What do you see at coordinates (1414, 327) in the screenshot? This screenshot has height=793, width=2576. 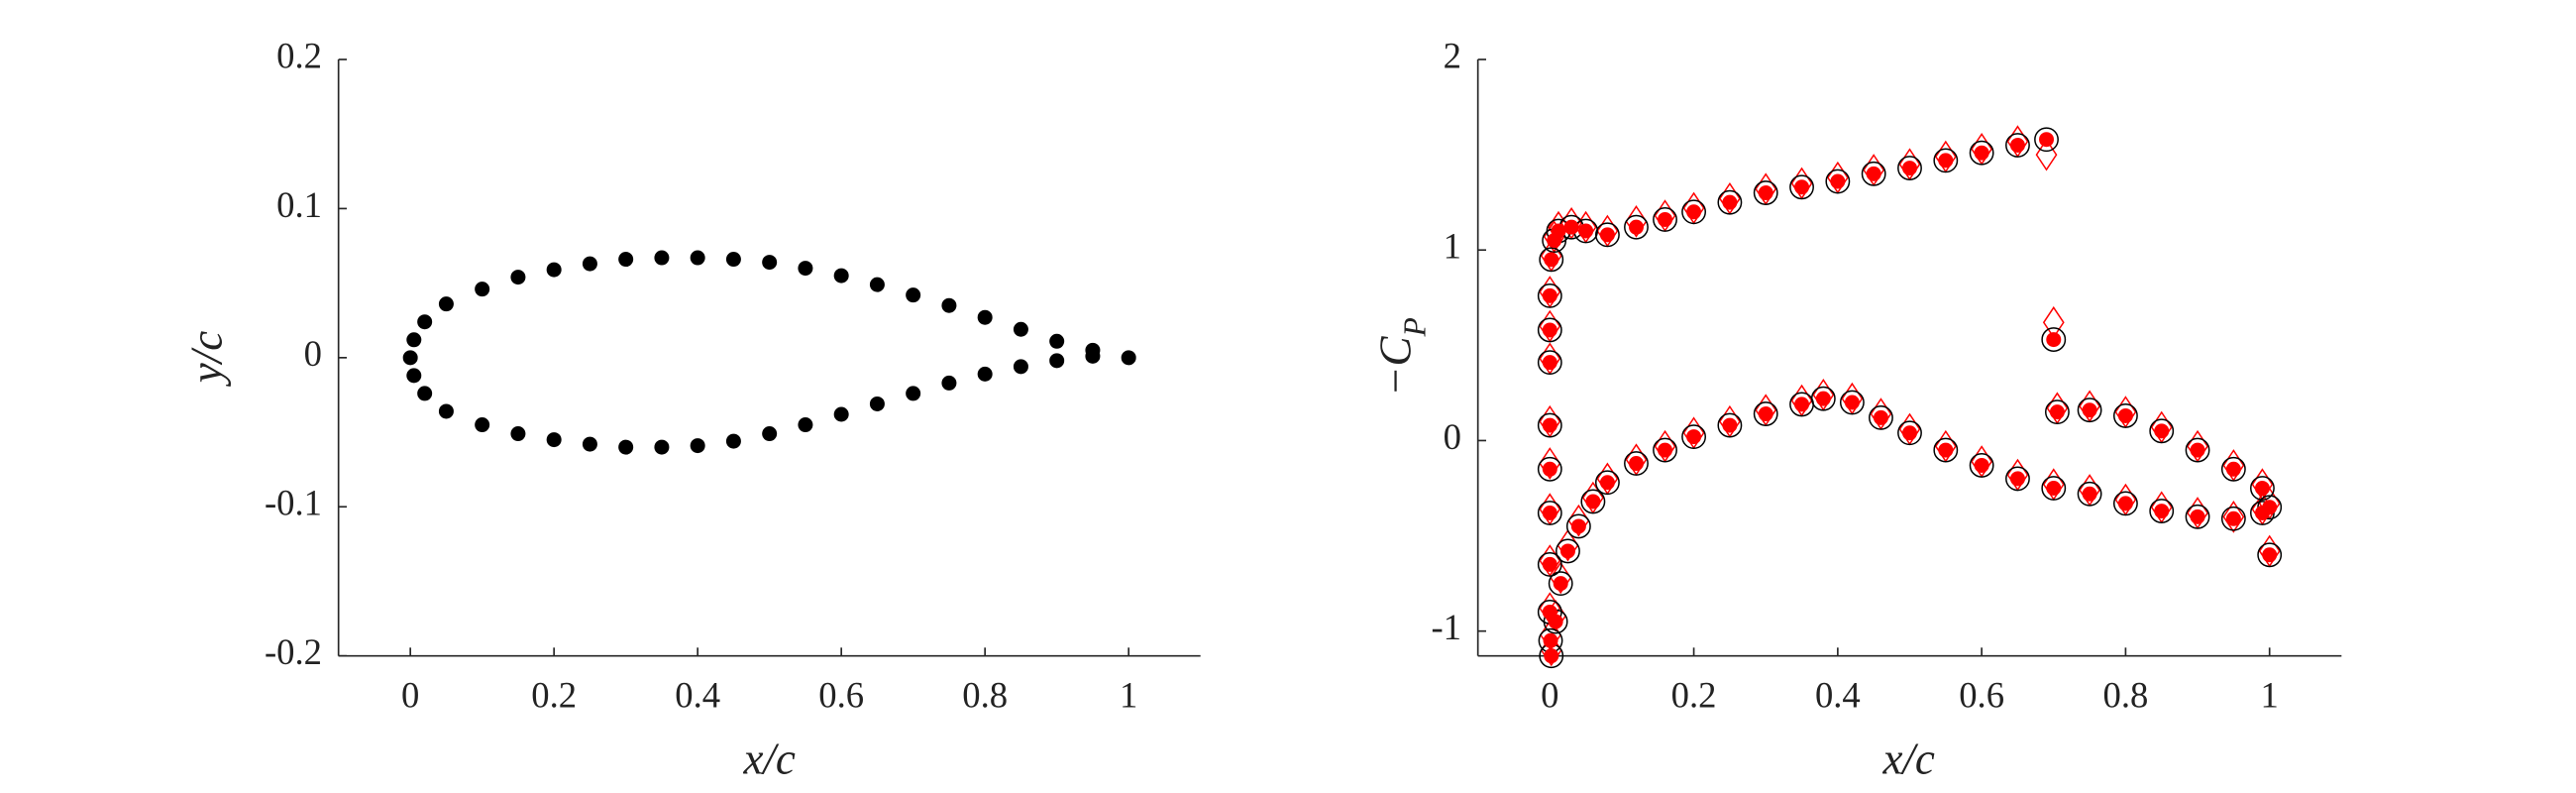 I see `y-axis-label-subscript: P` at bounding box center [1414, 327].